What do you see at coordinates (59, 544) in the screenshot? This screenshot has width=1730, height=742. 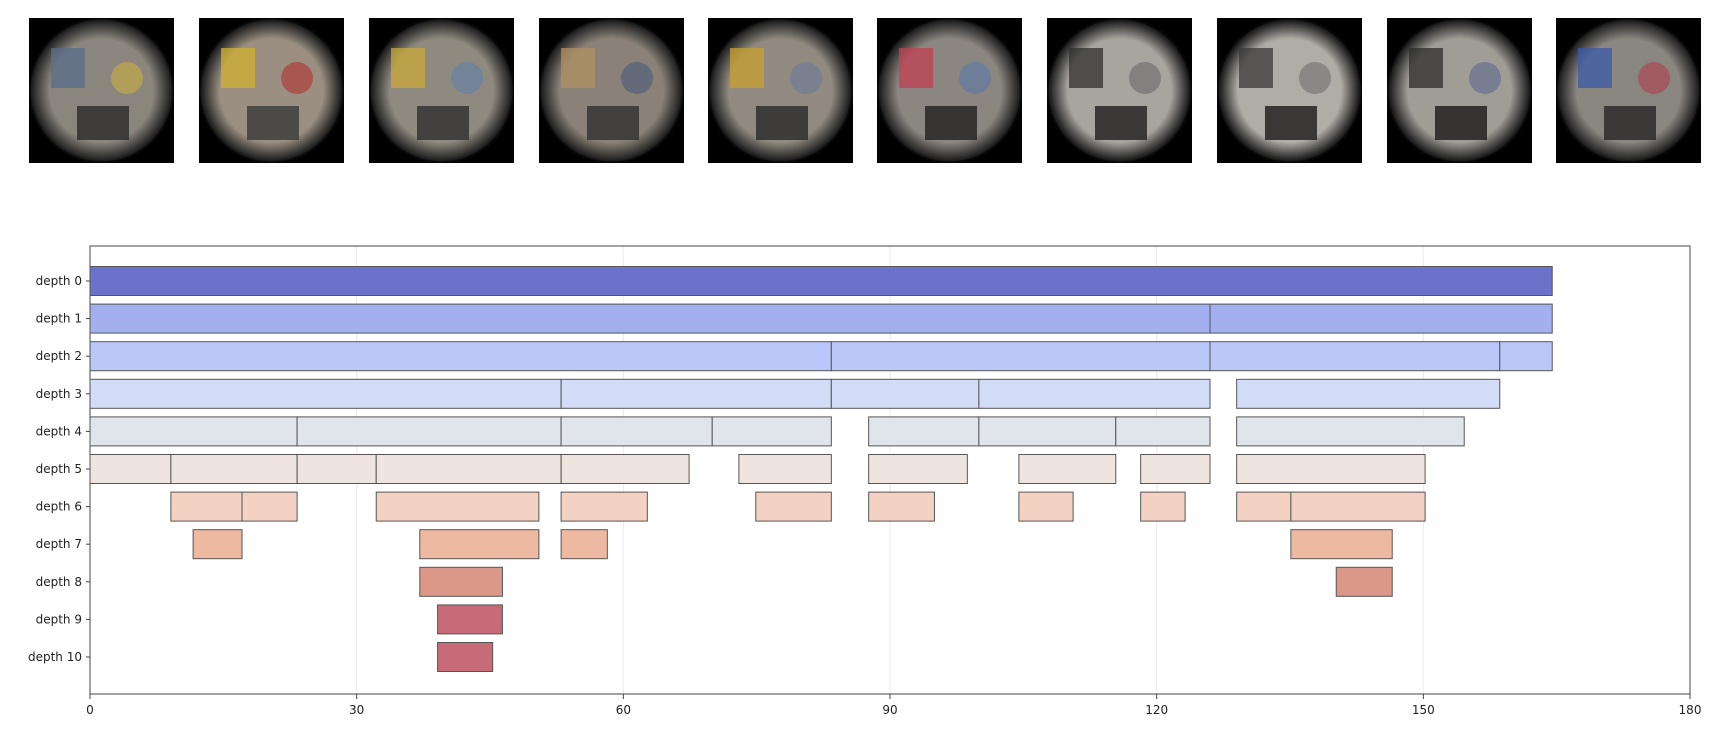 I see `y-tick-label: depth 7` at bounding box center [59, 544].